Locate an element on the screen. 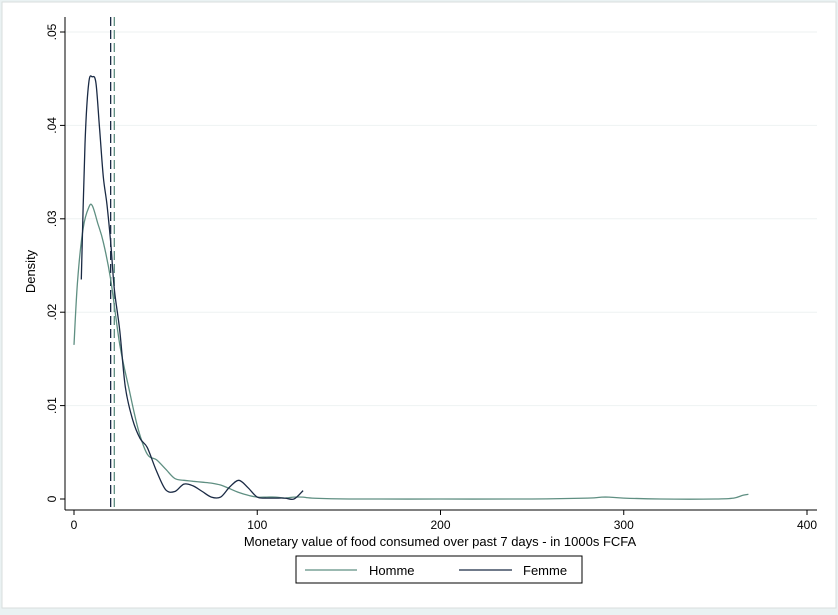 The height and width of the screenshot is (615, 838). x-tick-label-4: 400 is located at coordinates (807, 525).